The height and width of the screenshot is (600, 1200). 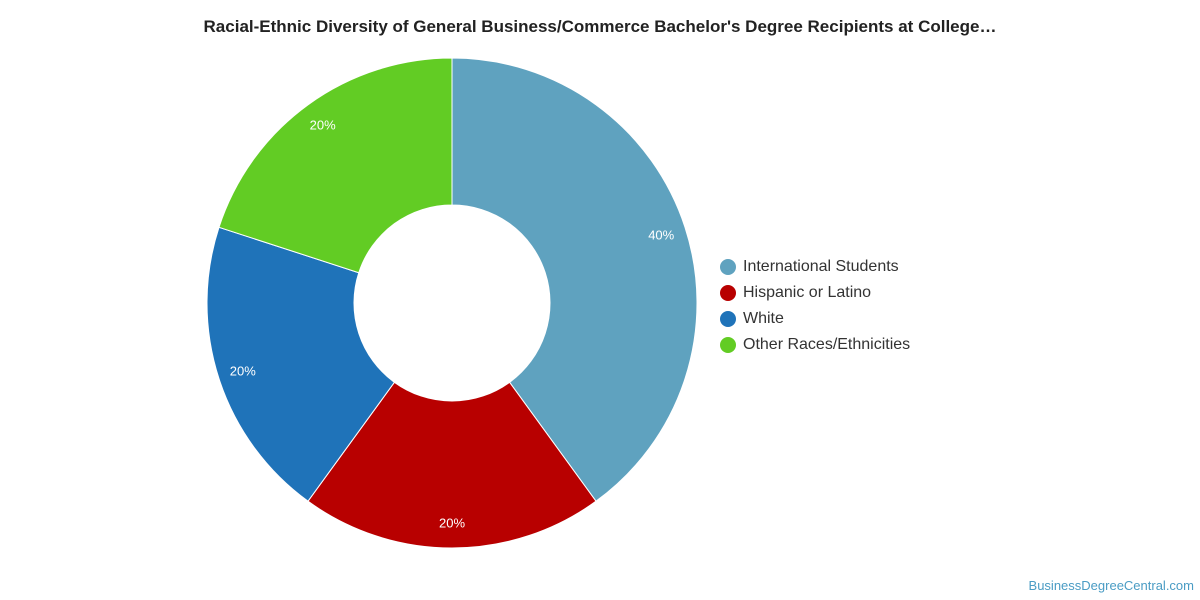 I want to click on slice-other-races-ethnicities, so click(x=335, y=165).